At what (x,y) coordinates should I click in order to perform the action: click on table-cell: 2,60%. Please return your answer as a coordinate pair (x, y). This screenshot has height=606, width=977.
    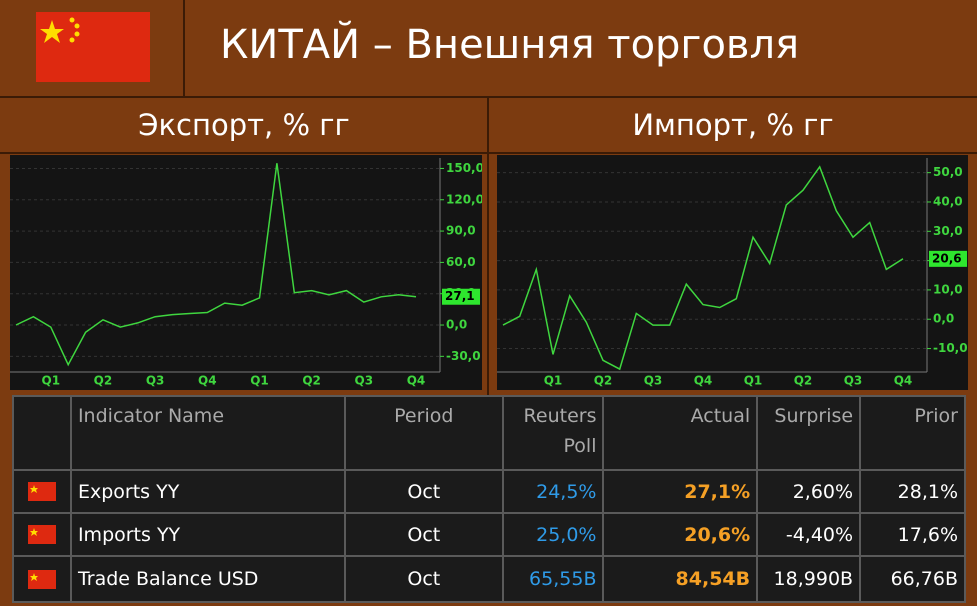
    Looking at the image, I should click on (809, 491).